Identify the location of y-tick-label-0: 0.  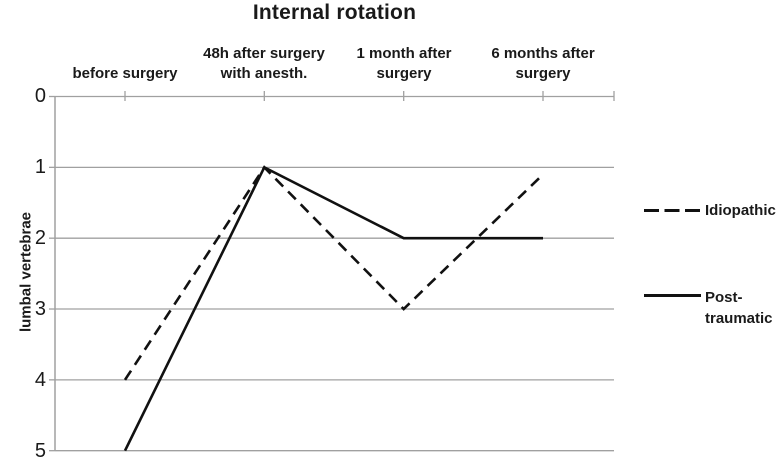
(40, 96).